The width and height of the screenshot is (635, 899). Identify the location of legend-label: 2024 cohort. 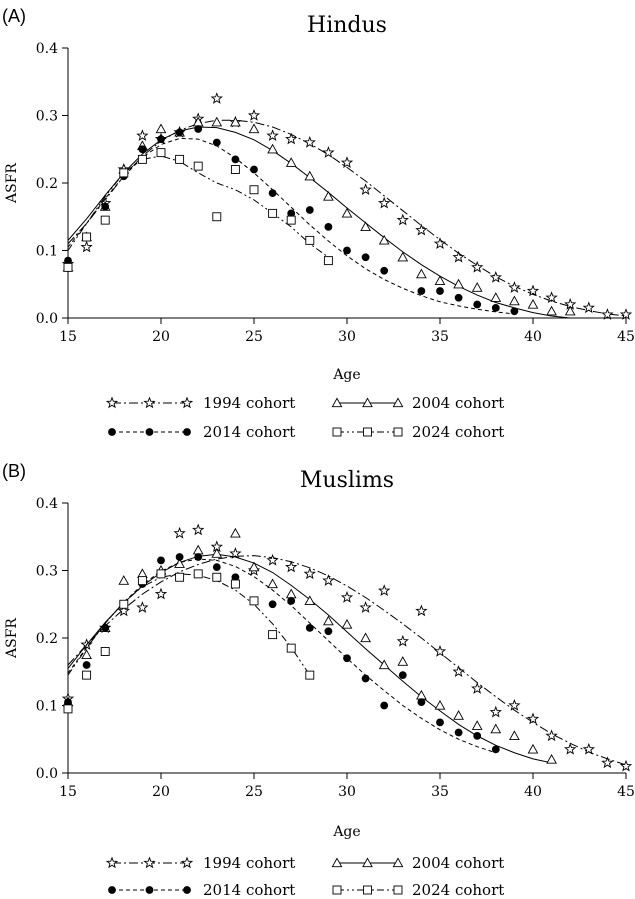
(458, 890).